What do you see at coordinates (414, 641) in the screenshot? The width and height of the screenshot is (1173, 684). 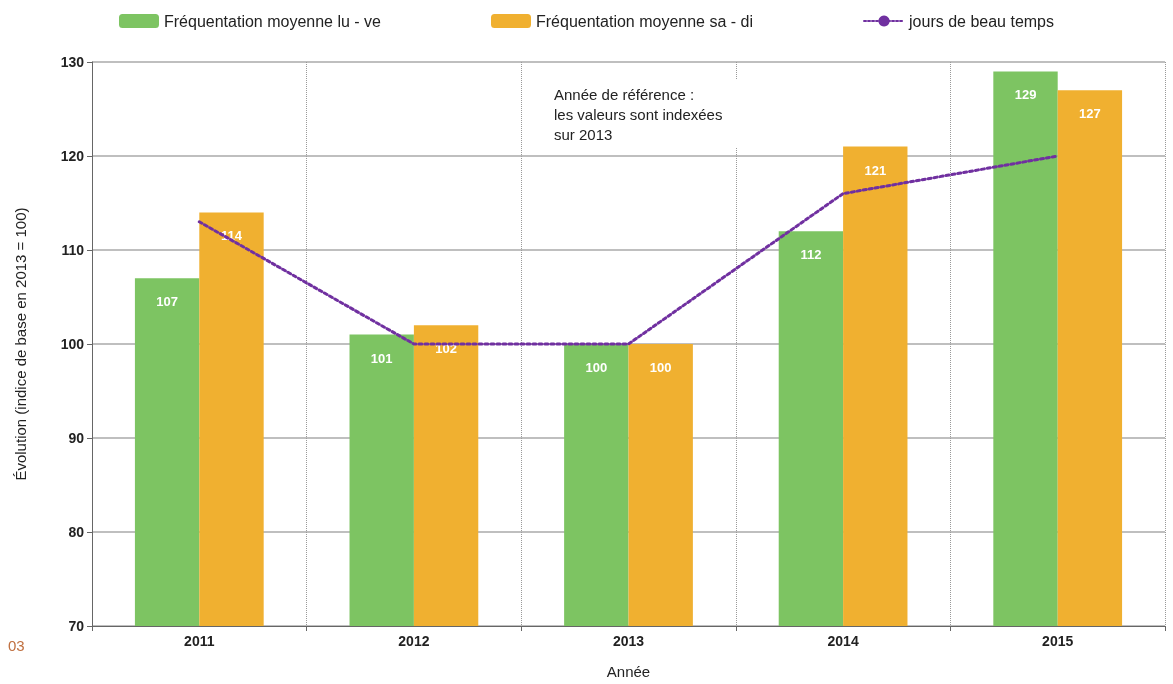 I see `x-tick-label: 2012` at bounding box center [414, 641].